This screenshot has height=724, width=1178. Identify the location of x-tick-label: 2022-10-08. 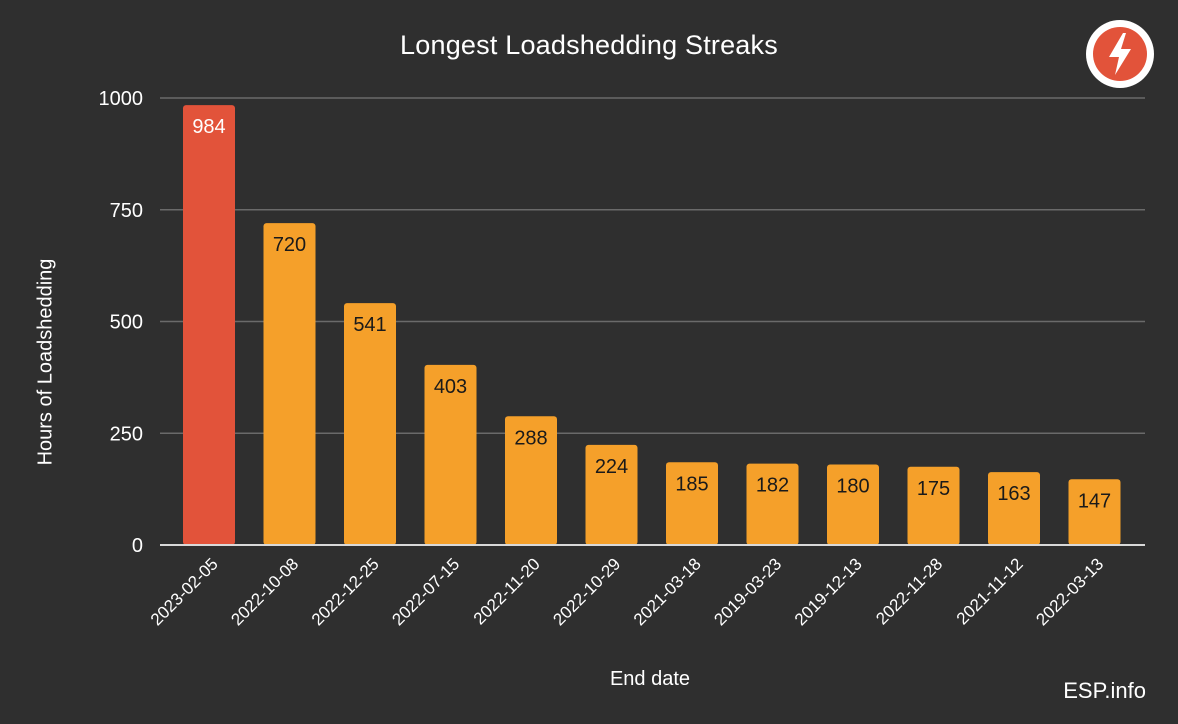
(264, 591).